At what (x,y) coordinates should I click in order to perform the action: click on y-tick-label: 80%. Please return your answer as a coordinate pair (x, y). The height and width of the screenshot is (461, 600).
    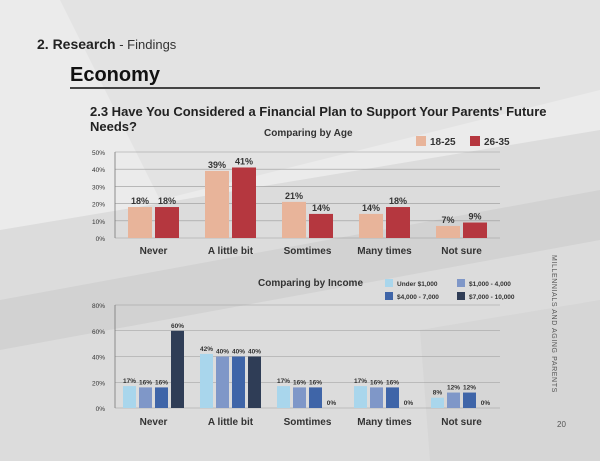
    Looking at the image, I should click on (98, 306).